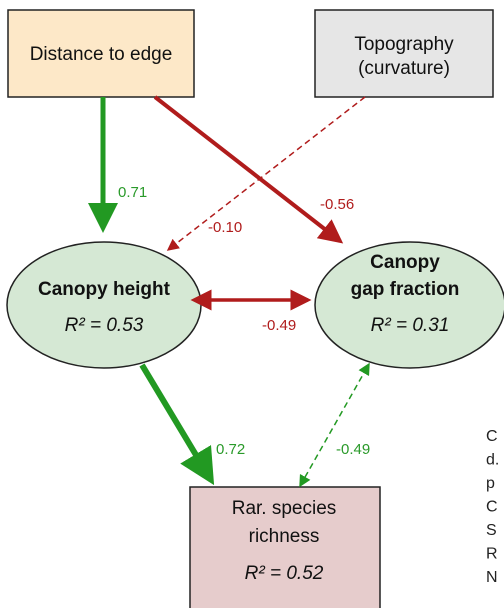  I want to click on node-label: Topography, so click(404, 44).